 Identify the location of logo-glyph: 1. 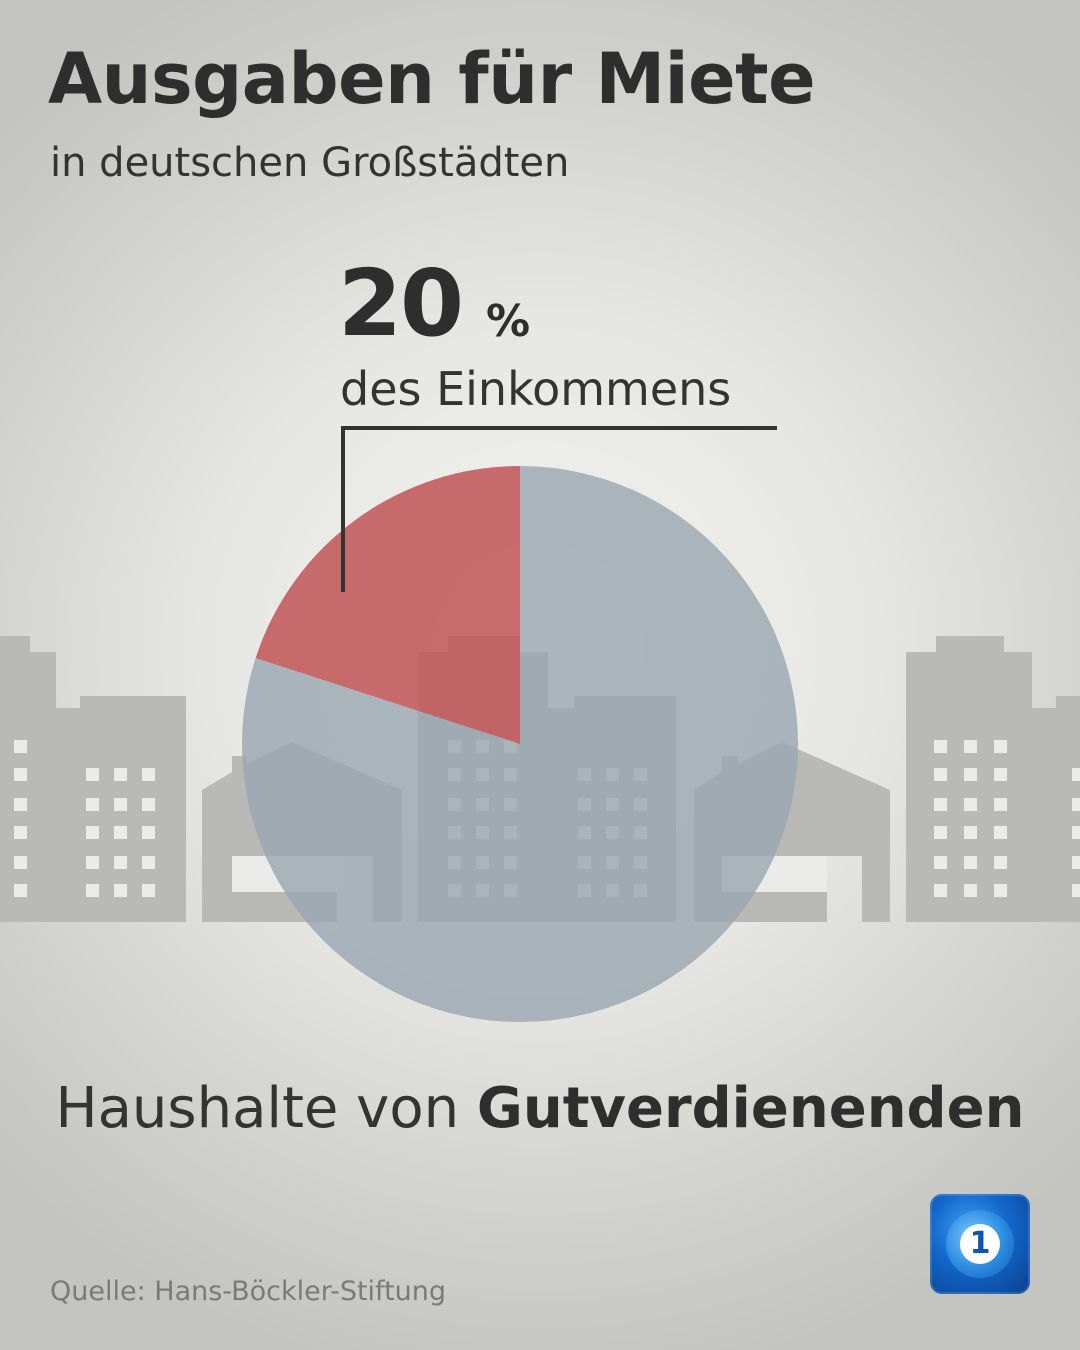
(980, 1244).